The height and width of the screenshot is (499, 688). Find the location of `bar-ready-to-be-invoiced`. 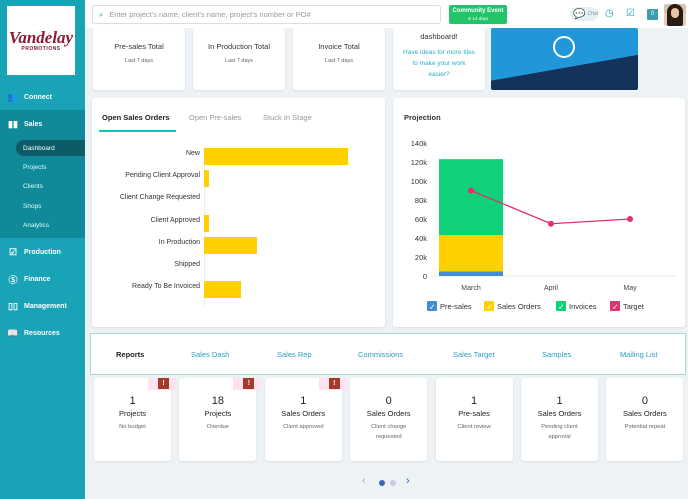

bar-ready-to-be-invoiced is located at coordinates (223, 290).